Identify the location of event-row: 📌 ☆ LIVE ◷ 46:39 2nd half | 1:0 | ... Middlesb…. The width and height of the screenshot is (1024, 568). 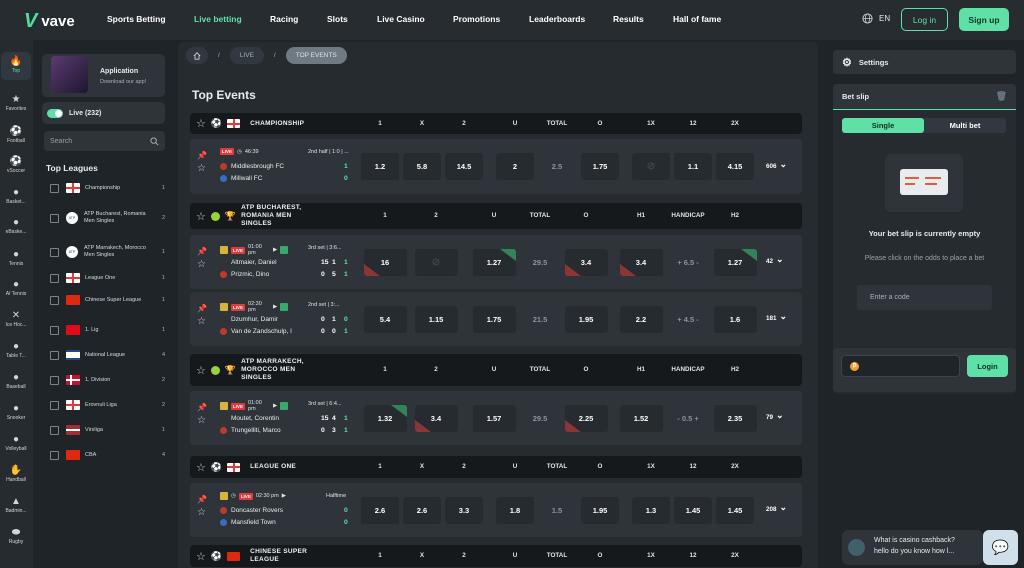
(496, 166).